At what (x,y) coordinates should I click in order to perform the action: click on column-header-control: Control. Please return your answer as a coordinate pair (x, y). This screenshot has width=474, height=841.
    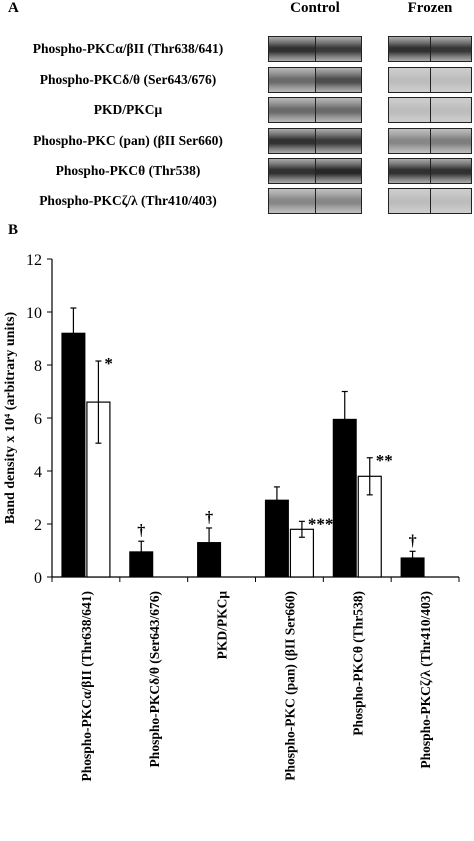
    Looking at the image, I should click on (315, 8).